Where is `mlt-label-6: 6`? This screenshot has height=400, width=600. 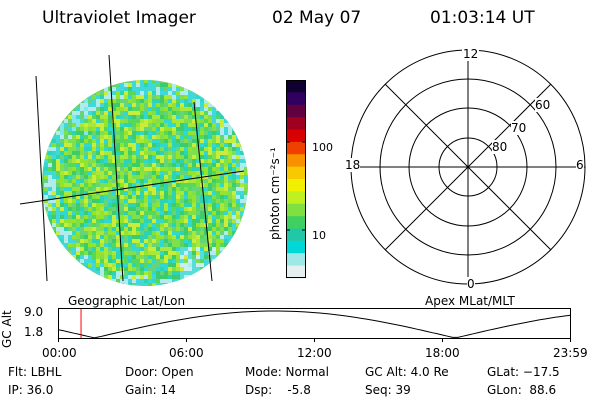 mlt-label-6: 6 is located at coordinates (580, 165).